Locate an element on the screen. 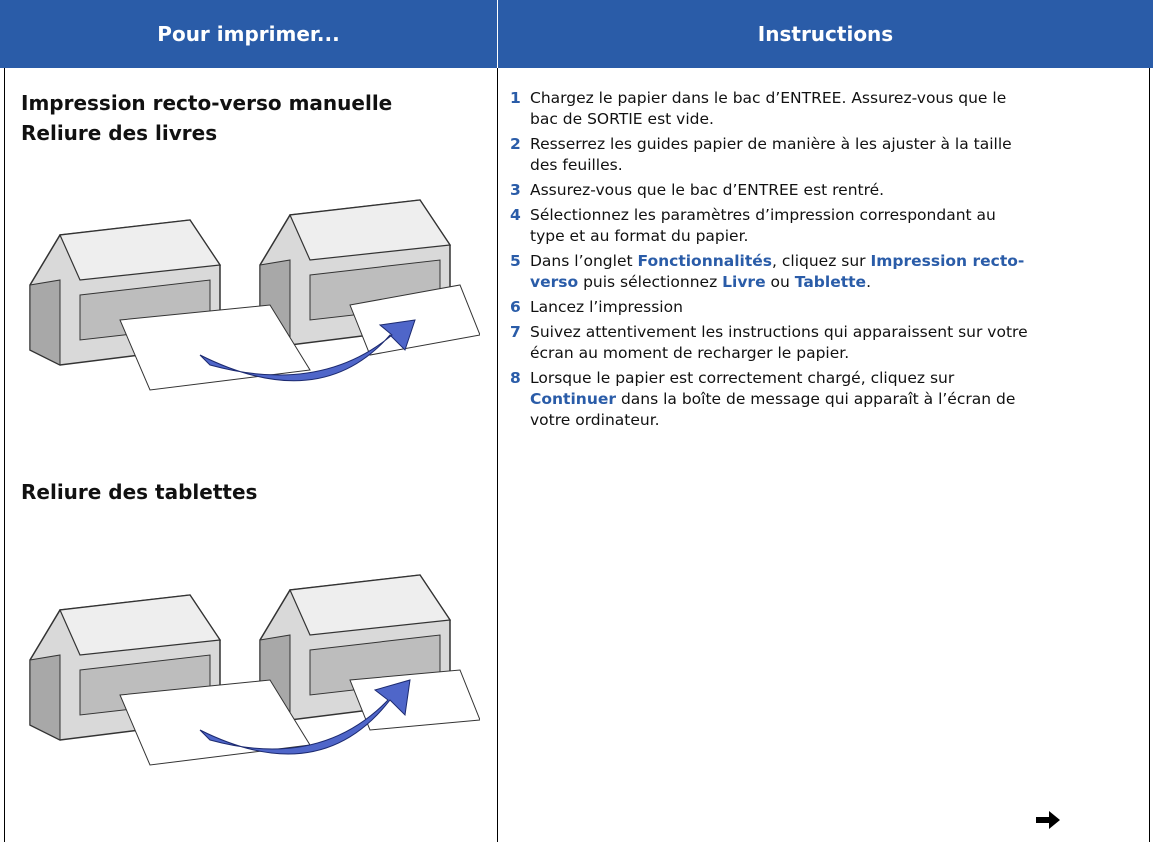 Image resolution: width=1153 pixels, height=842 pixels. step: 6 Lancez l’impression is located at coordinates (770, 307).